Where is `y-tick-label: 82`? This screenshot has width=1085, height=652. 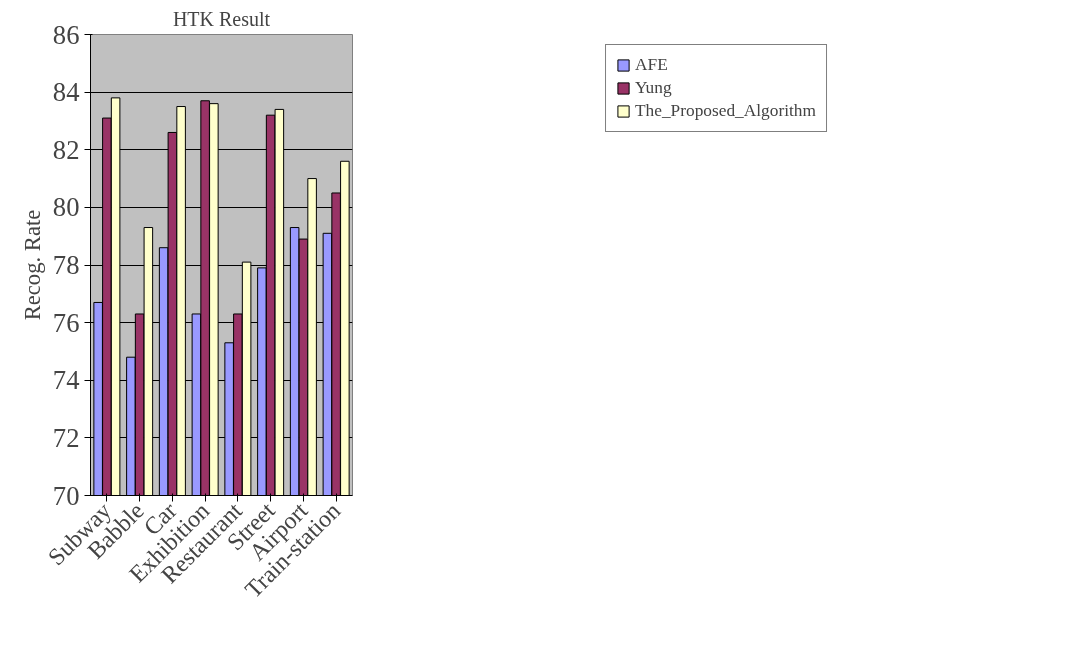
y-tick-label: 82 is located at coordinates (66, 149).